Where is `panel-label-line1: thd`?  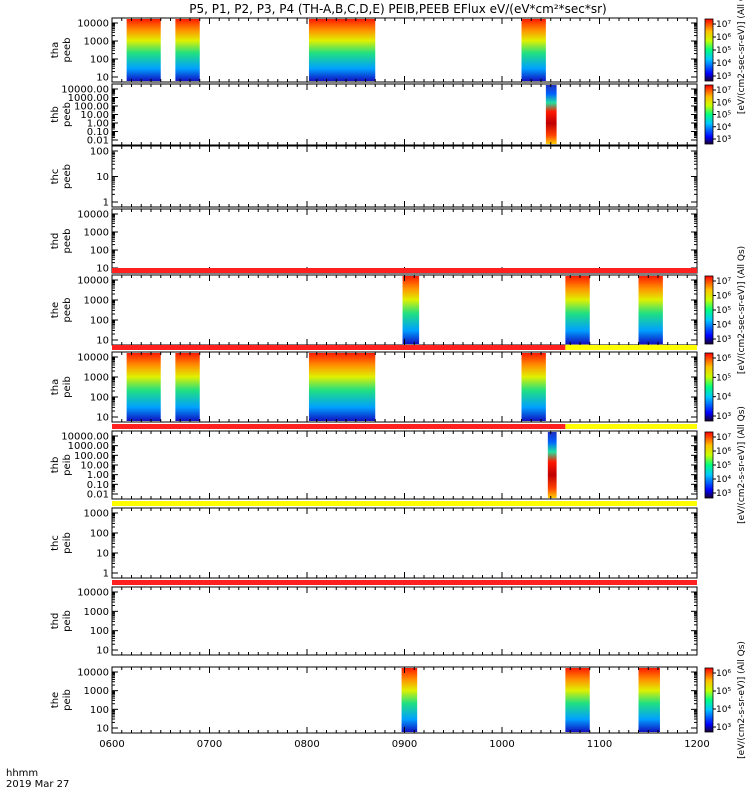 panel-label-line1: thd is located at coordinates (55, 621).